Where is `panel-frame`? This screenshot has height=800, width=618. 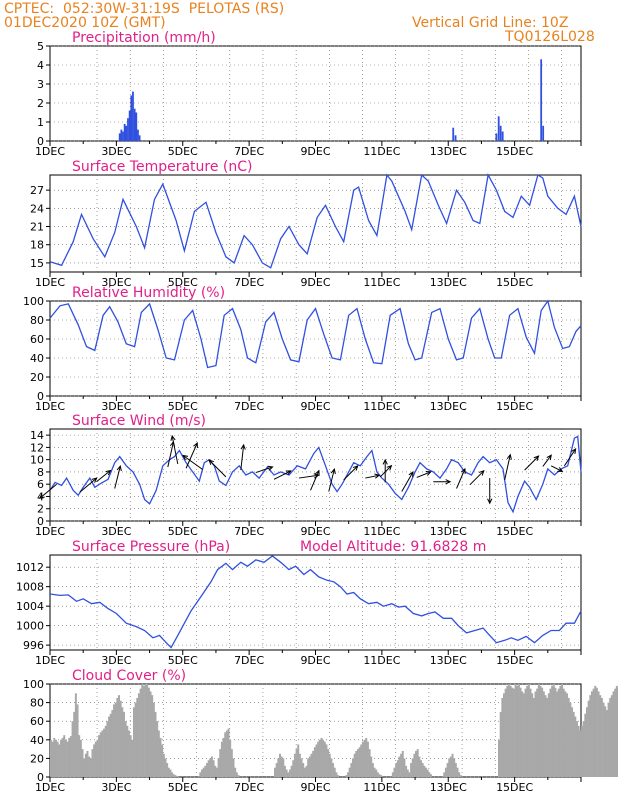
panel-frame is located at coordinates (315, 475).